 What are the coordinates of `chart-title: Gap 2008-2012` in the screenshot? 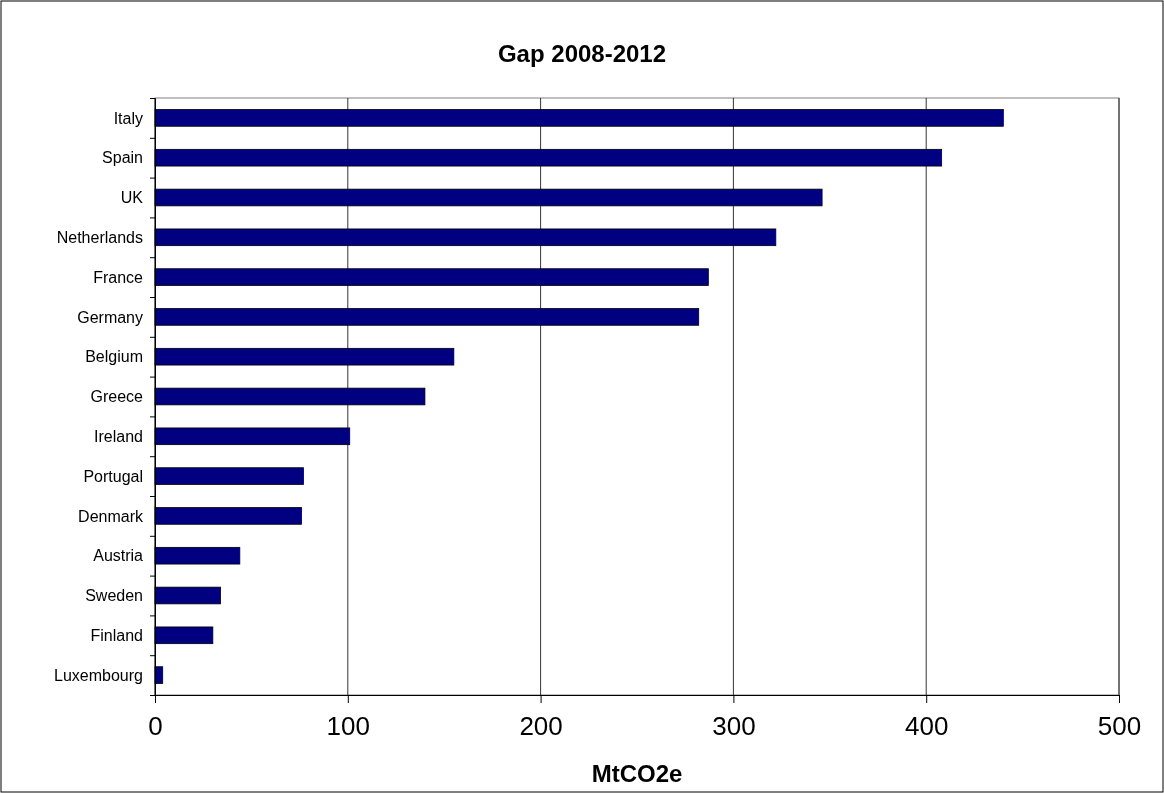 It's located at (582, 53).